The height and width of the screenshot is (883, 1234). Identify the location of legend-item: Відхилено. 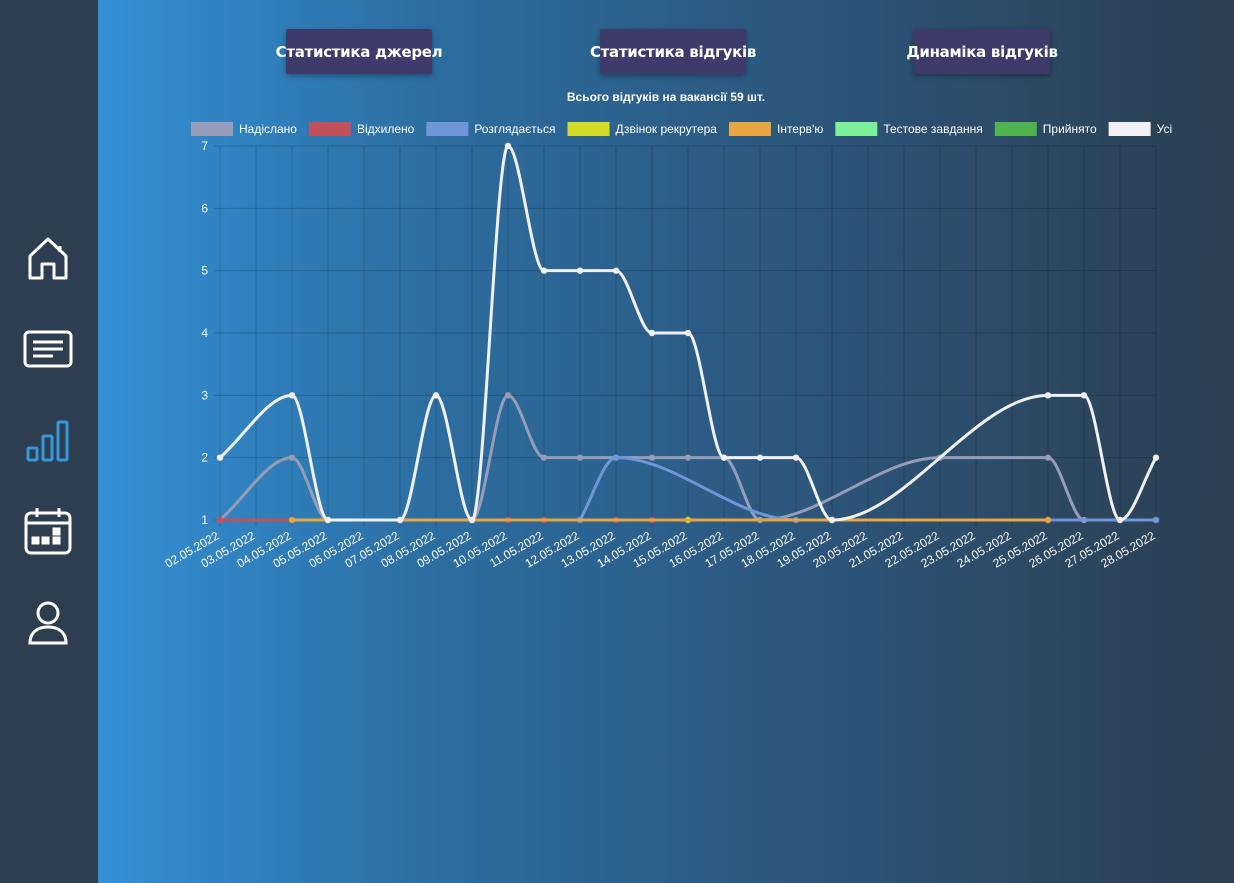
(361, 129).